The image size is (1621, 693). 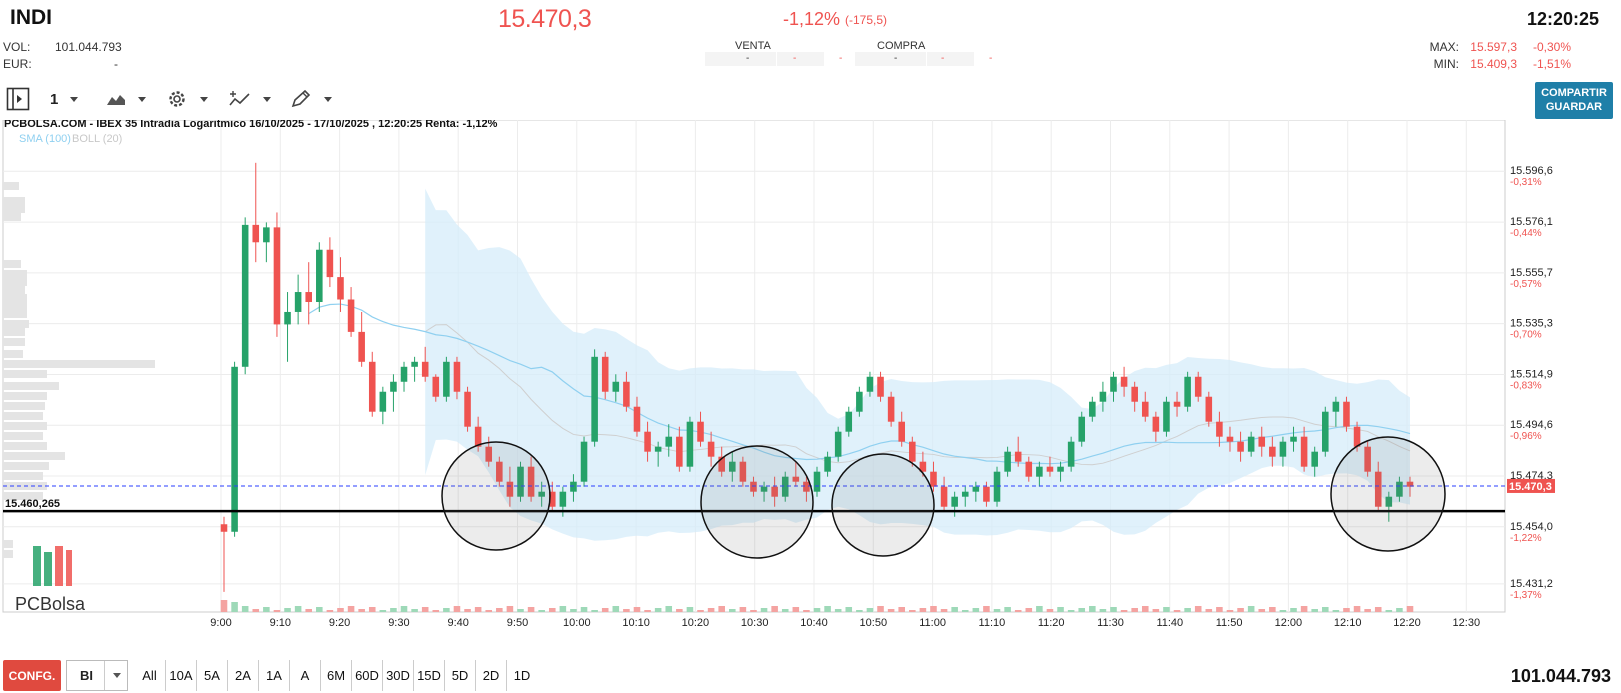 I want to click on range-button-60d: 60D, so click(x=366, y=675).